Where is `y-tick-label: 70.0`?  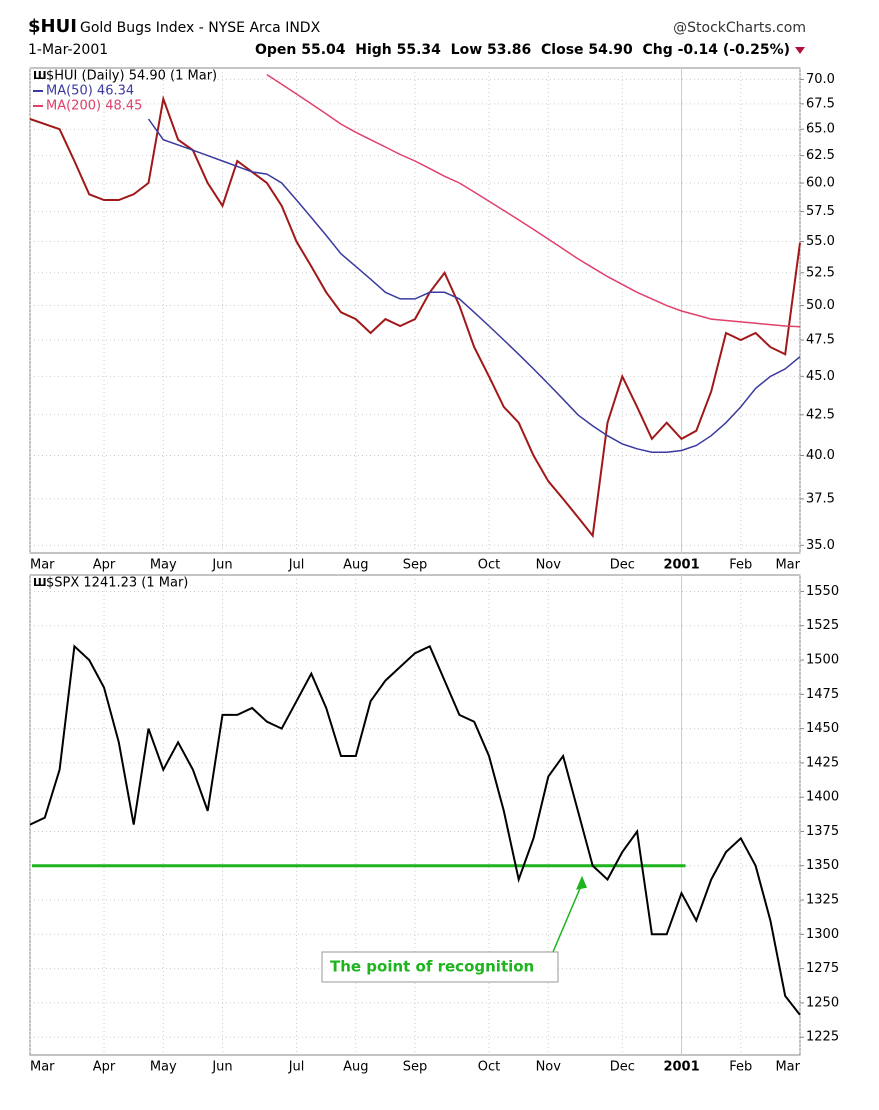
y-tick-label: 70.0 is located at coordinates (820, 79).